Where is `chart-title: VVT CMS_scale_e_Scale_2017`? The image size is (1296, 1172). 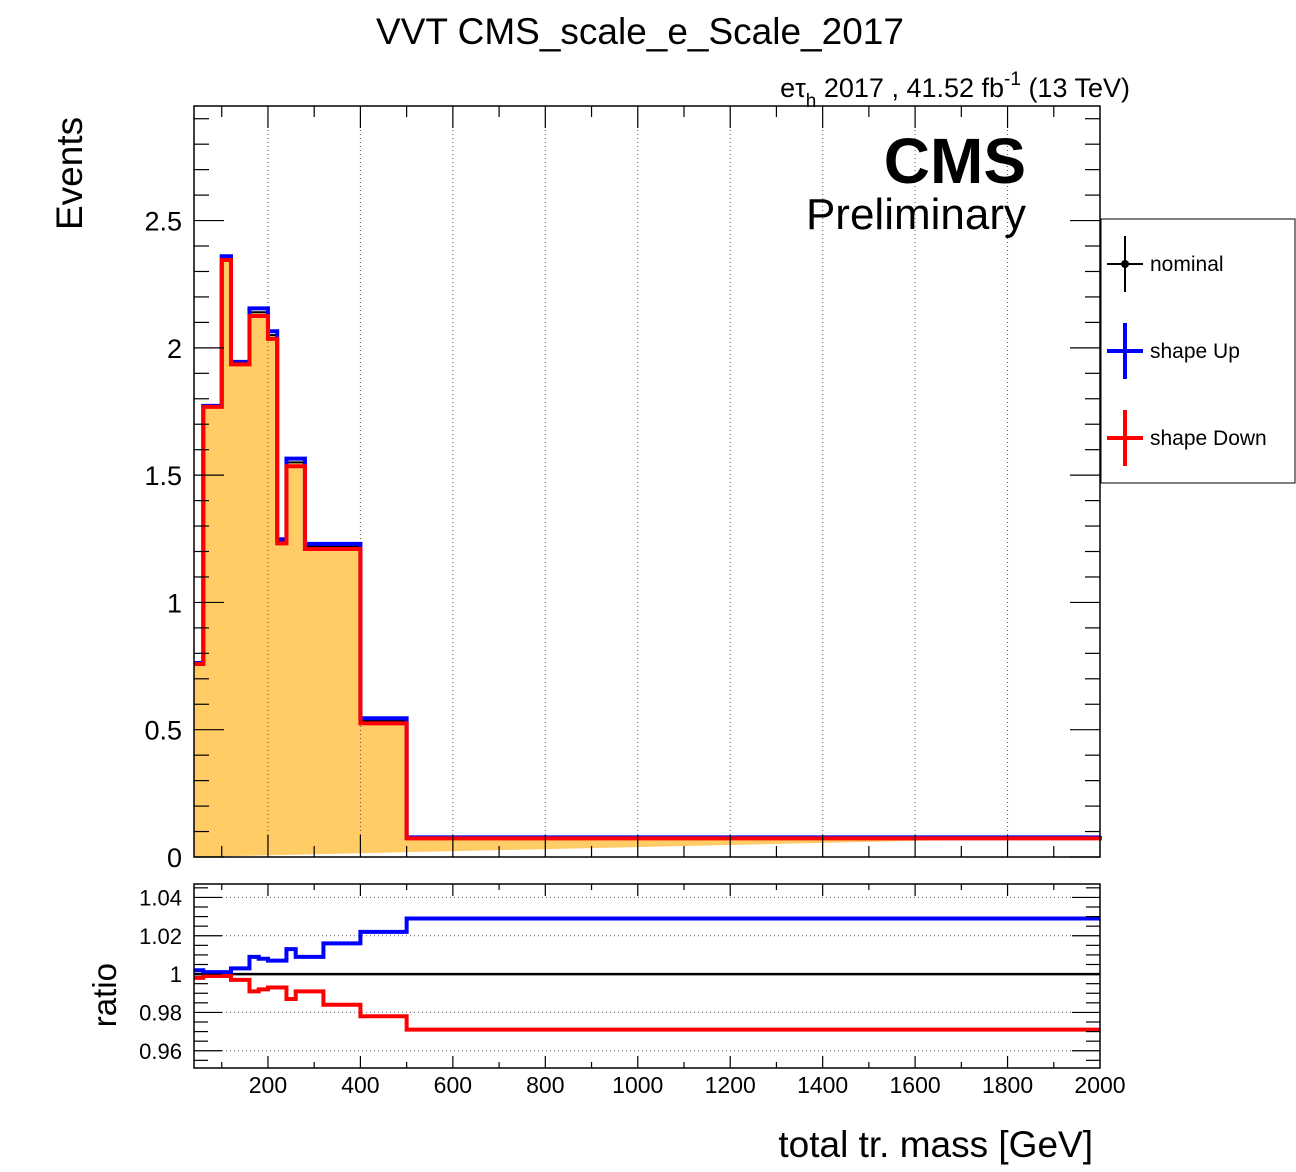 chart-title: VVT CMS_scale_e_Scale_2017 is located at coordinates (640, 31).